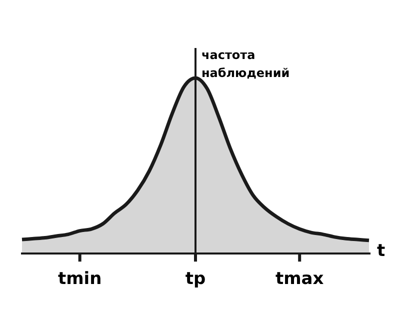 Image resolution: width=407 pixels, height=310 pixels. I want to click on y-axis-title: частота наблюдений, so click(246, 64).